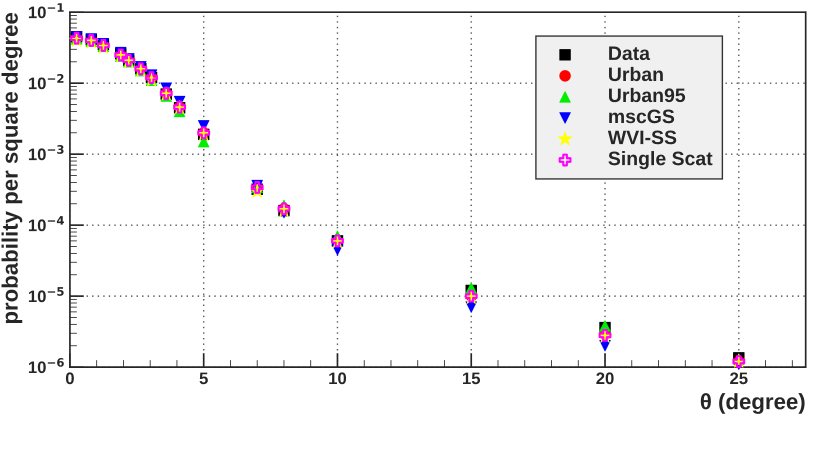 The image size is (813, 451). I want to click on legend-label: WVI-SS, so click(642, 137).